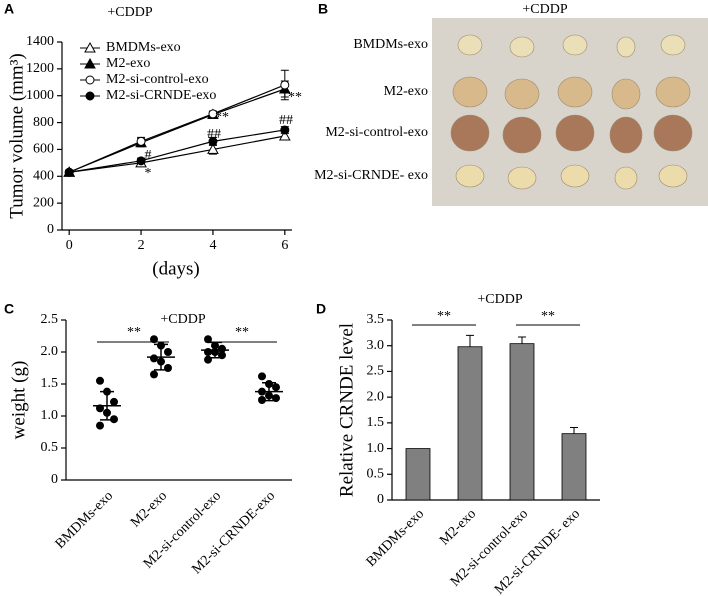  I want to click on x-tick-label: 0, so click(69, 245).